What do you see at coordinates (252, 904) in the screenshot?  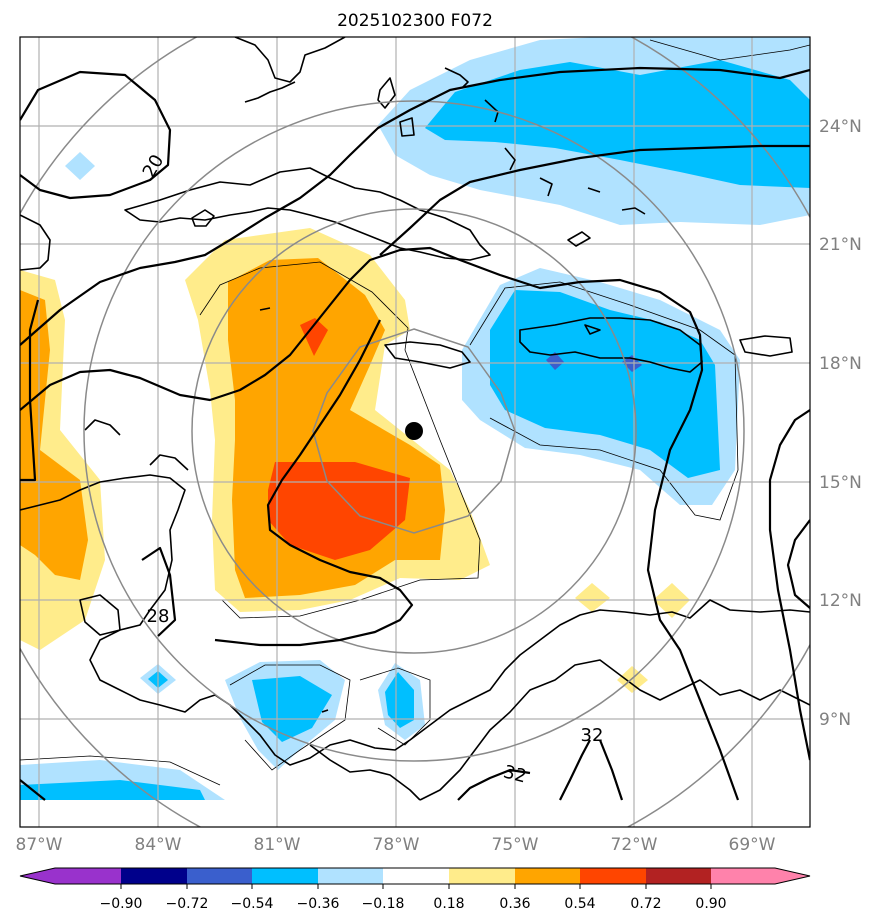 I see `colorbar-tick-label-3: −0.54` at bounding box center [252, 904].